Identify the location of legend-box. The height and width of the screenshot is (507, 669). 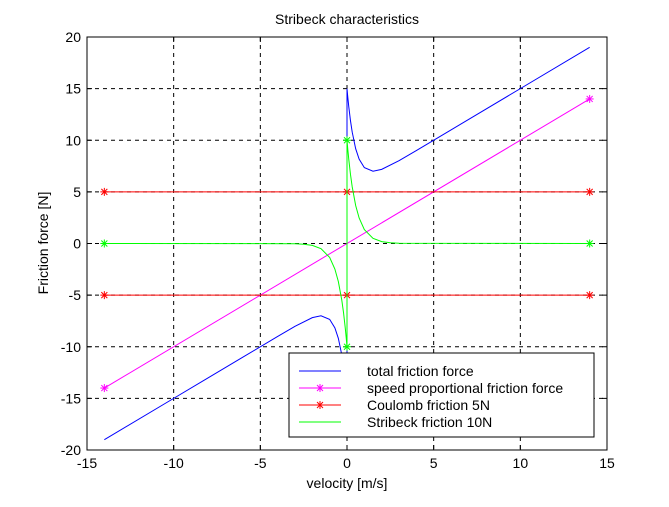
(441, 395).